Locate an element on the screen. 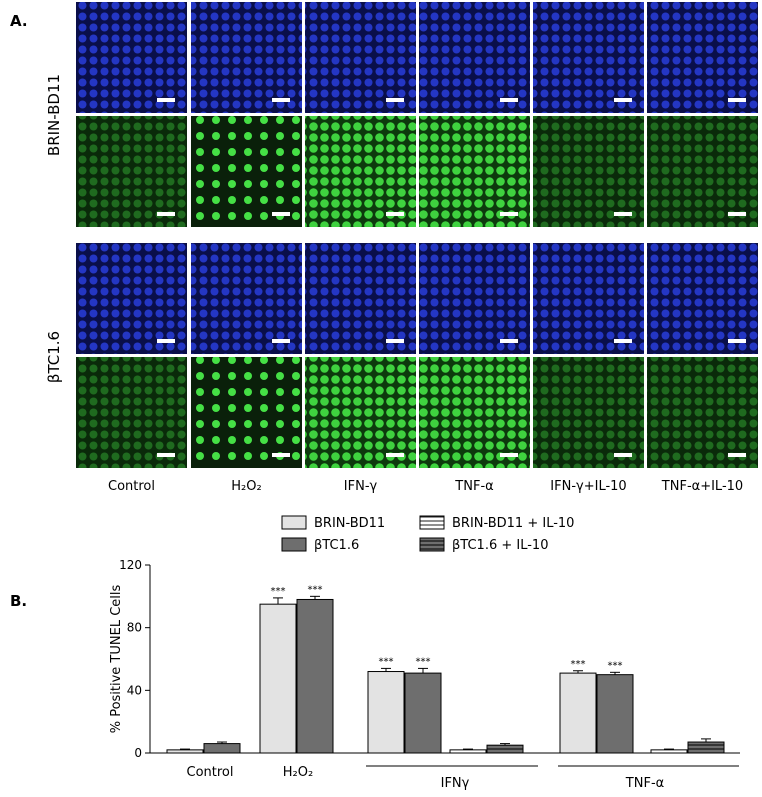  panel-label: B. is located at coordinates (18, 601).